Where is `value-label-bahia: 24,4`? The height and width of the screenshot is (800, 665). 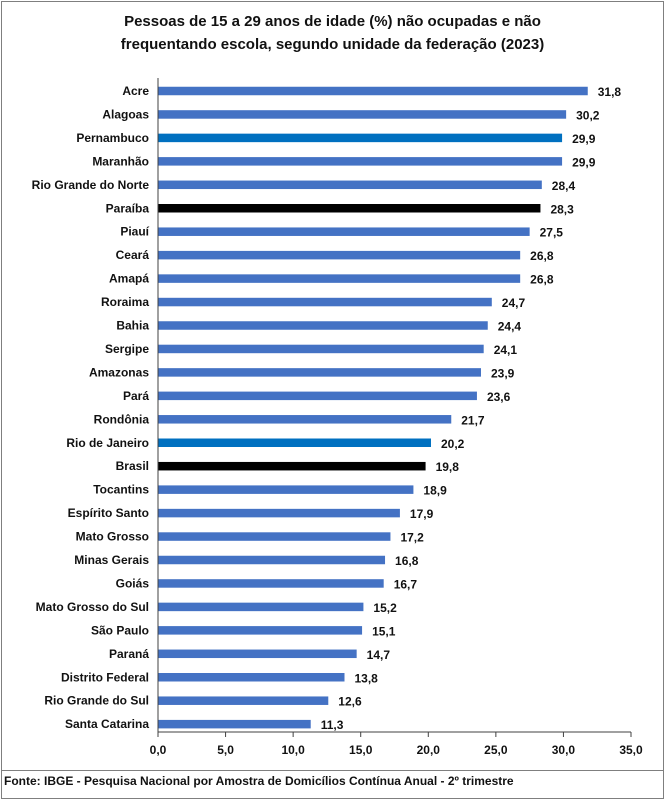 value-label-bahia: 24,4 is located at coordinates (510, 327).